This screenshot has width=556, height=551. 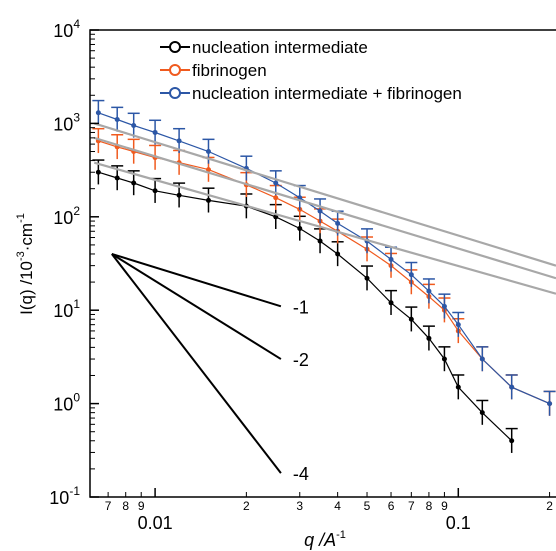 I want to click on x-tick-label: 0.01, so click(x=155, y=523).